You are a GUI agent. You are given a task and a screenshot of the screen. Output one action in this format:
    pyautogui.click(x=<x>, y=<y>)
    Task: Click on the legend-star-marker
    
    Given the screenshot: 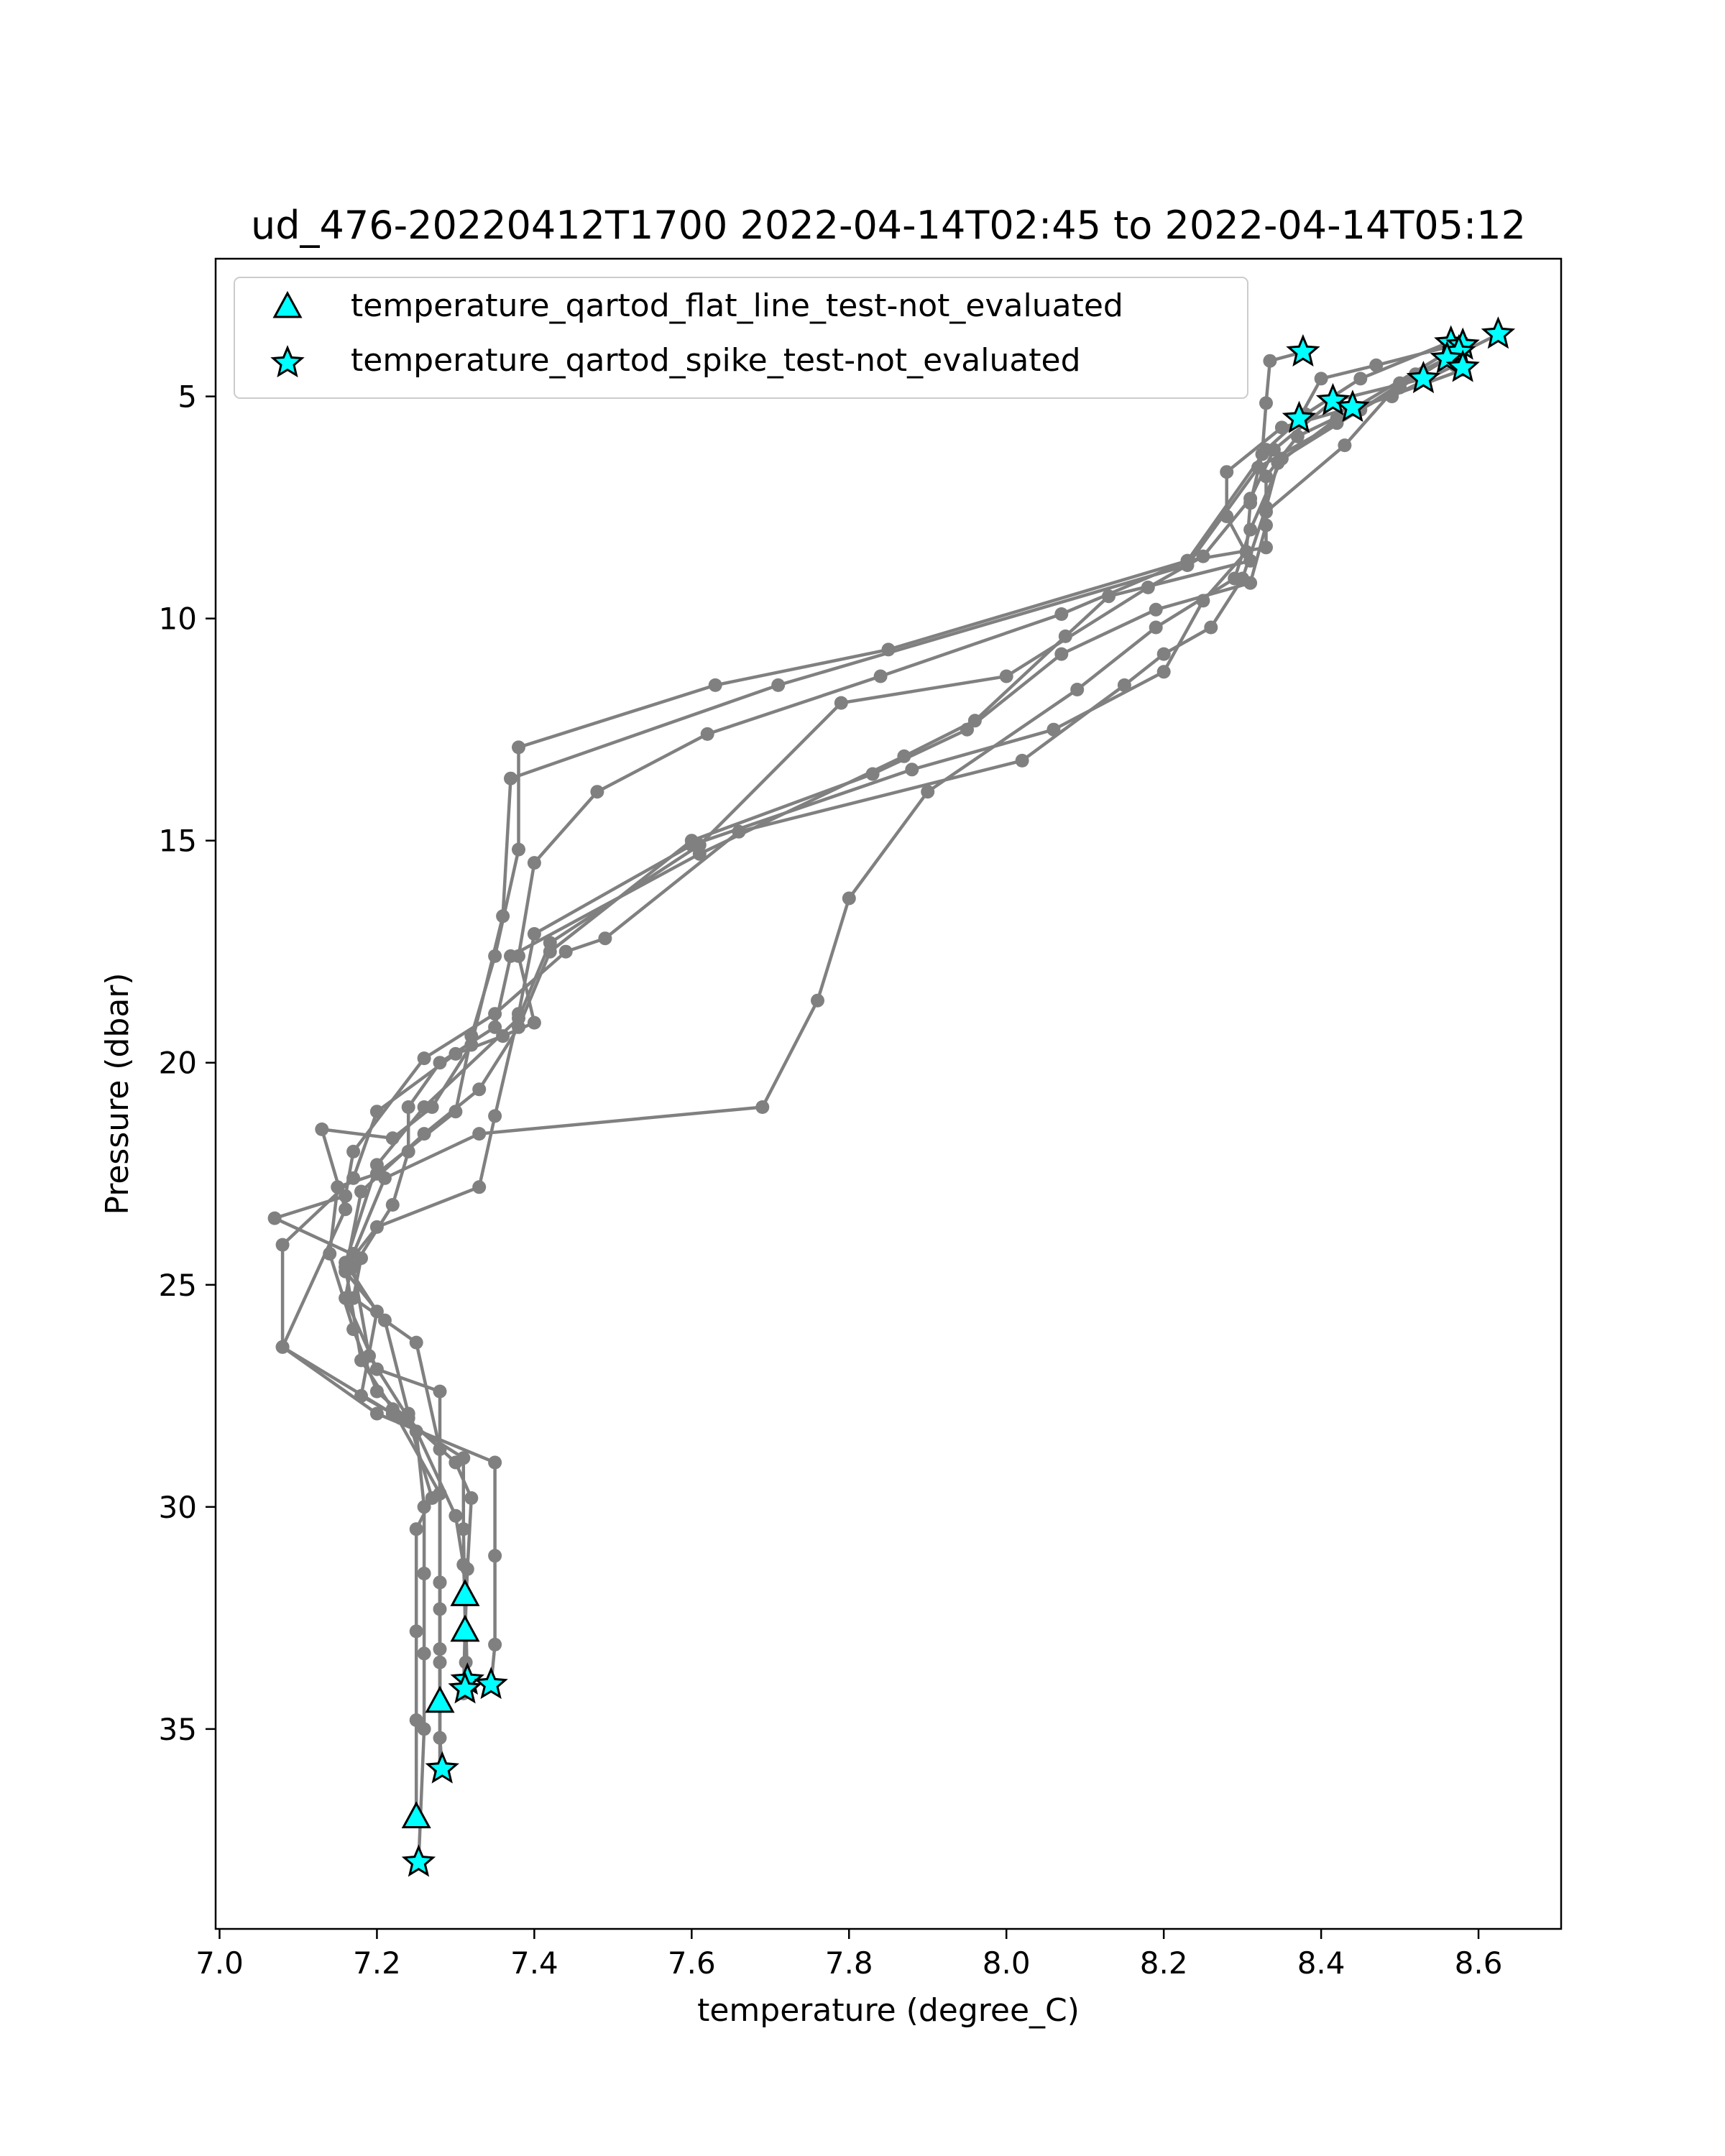 What is the action you would take?
    pyautogui.click(x=287, y=361)
    